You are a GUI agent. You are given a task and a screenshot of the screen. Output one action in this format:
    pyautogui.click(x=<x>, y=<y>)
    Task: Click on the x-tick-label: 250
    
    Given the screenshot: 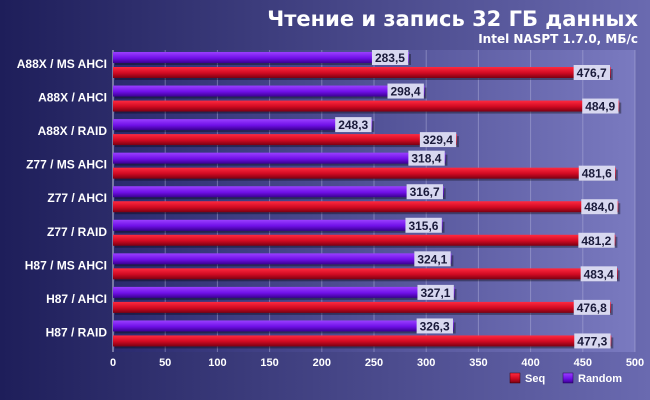 What is the action you would take?
    pyautogui.click(x=374, y=363)
    